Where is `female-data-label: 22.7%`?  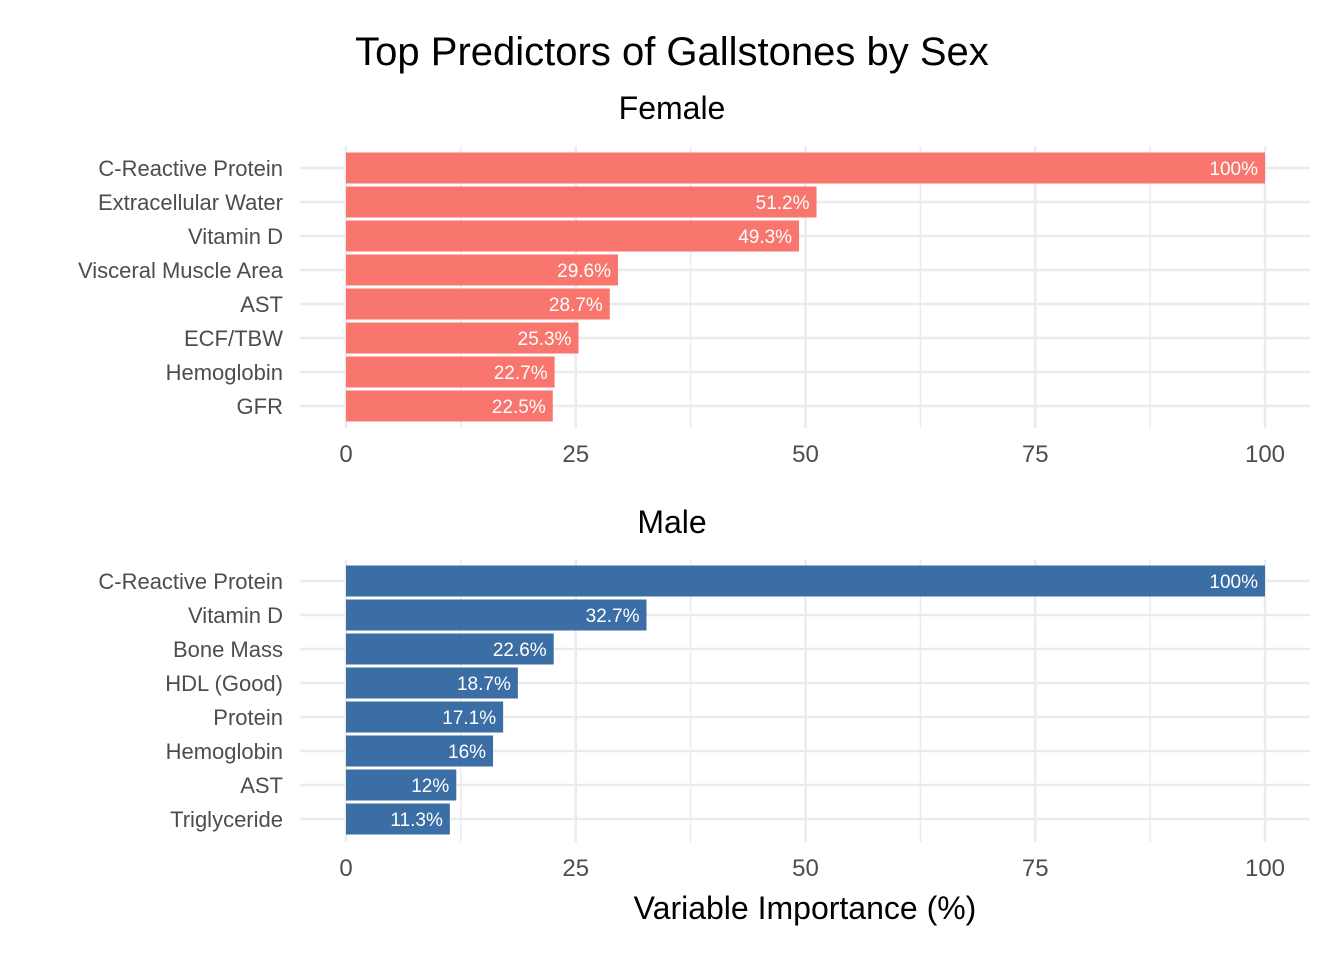 female-data-label: 22.7% is located at coordinates (521, 373).